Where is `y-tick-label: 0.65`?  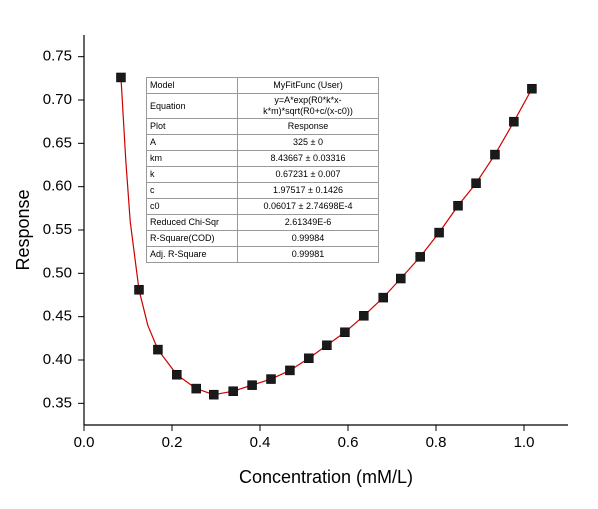
y-tick-label: 0.65 is located at coordinates (57, 142).